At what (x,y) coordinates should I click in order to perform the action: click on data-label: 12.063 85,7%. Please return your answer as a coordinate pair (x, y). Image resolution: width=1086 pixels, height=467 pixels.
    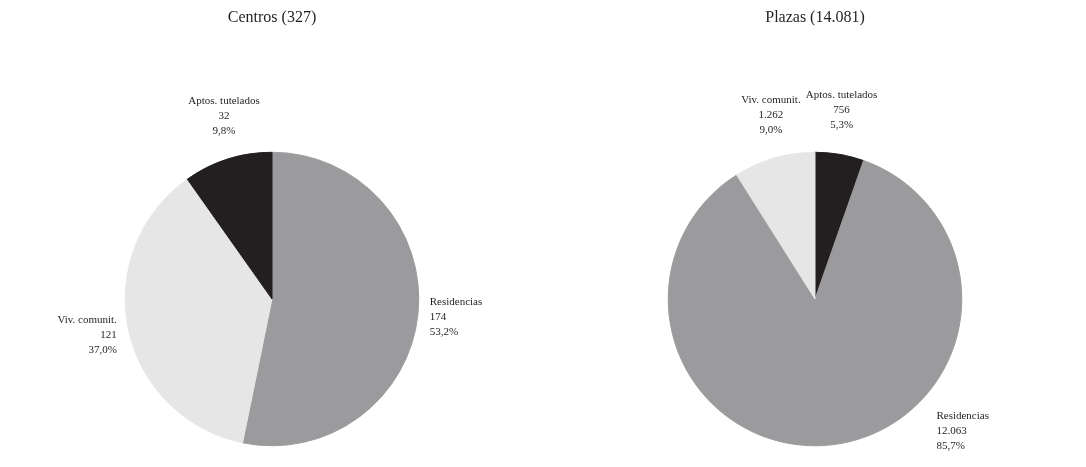
    Looking at the image, I should click on (952, 438).